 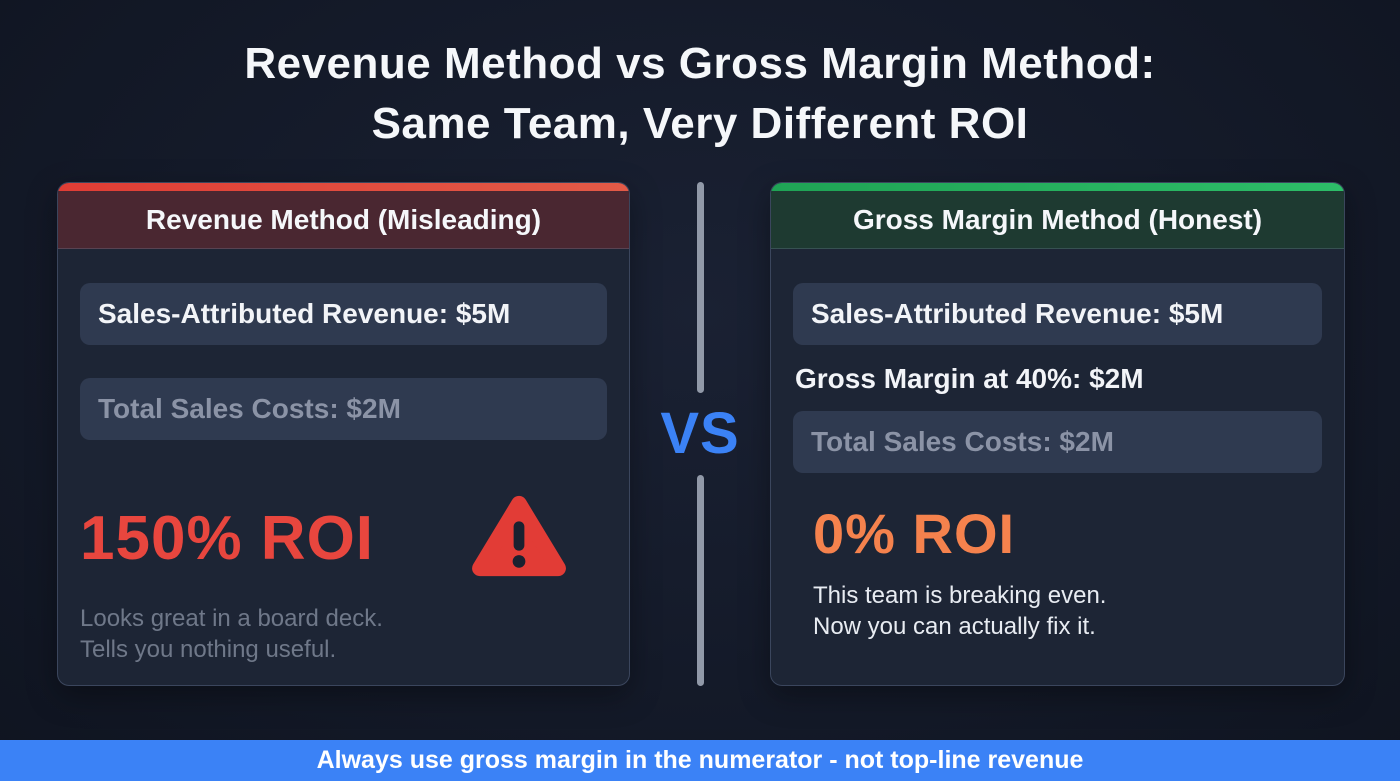 What do you see at coordinates (343, 187) in the screenshot?
I see `card-accent-red` at bounding box center [343, 187].